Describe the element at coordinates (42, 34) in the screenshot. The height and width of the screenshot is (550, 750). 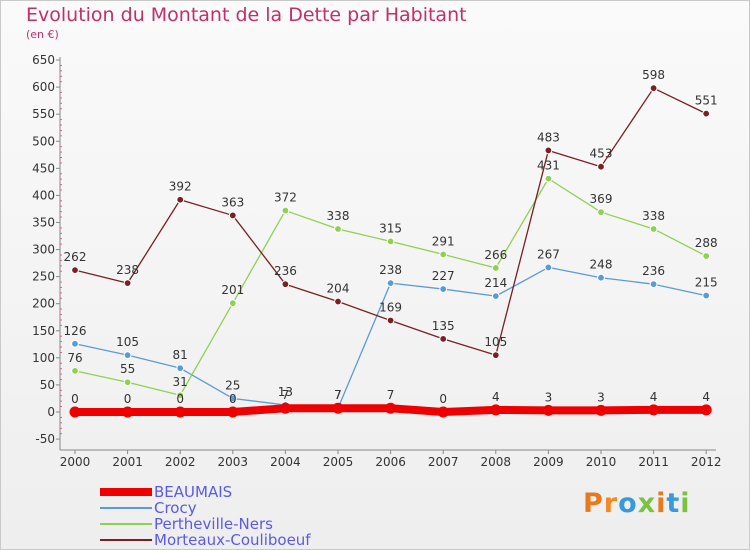
I see `unit-label: (en €)` at that location.